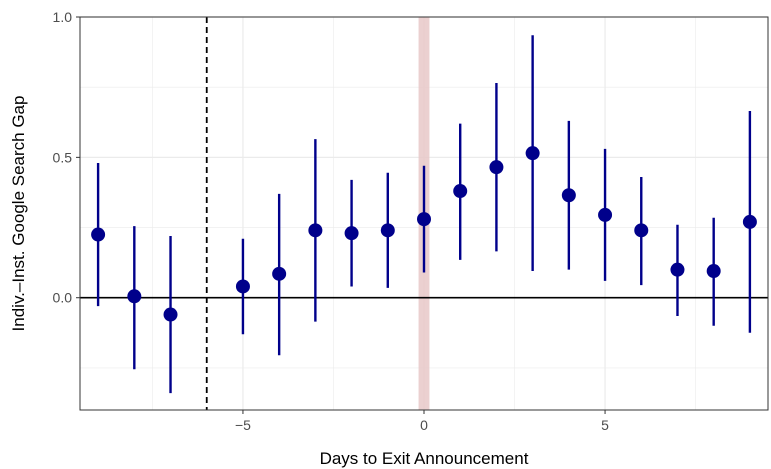 This screenshot has height=469, width=771. What do you see at coordinates (243, 425) in the screenshot?
I see `x-tick-label: −5` at bounding box center [243, 425].